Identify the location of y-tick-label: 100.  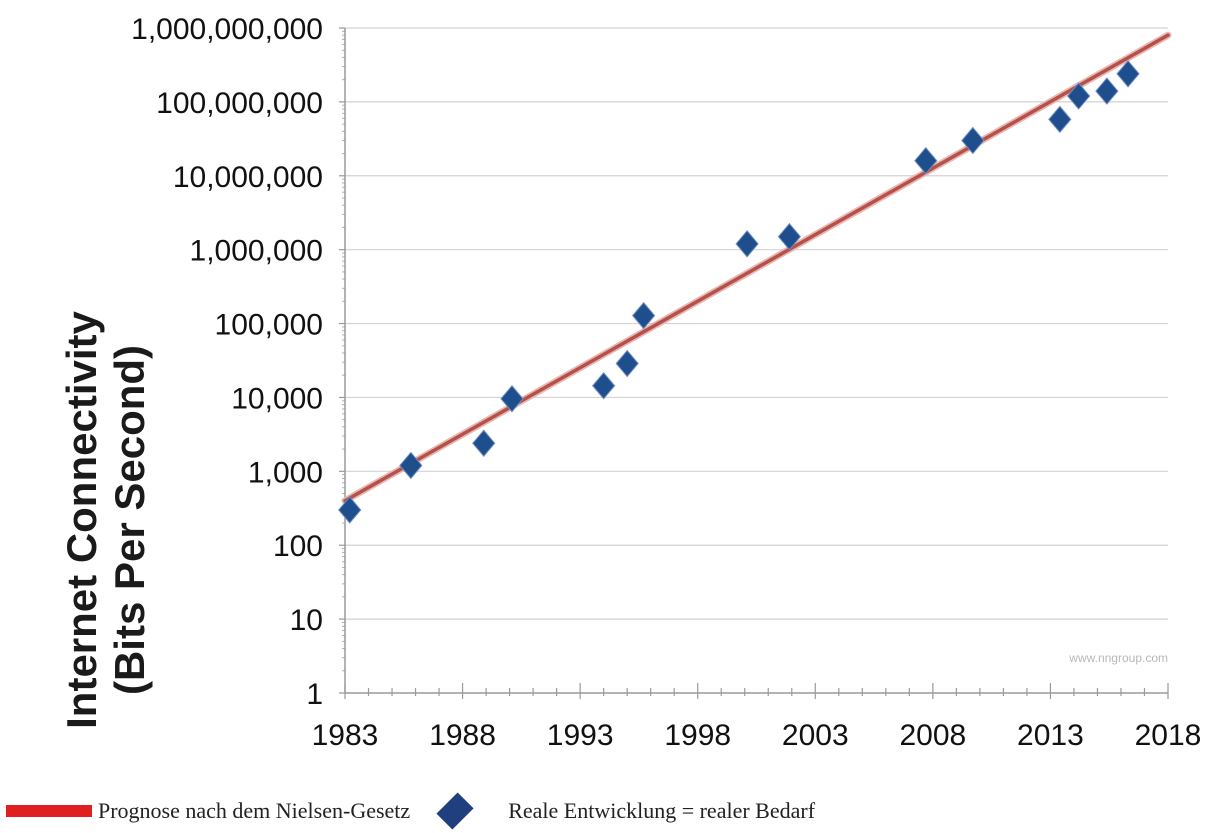
(298, 546).